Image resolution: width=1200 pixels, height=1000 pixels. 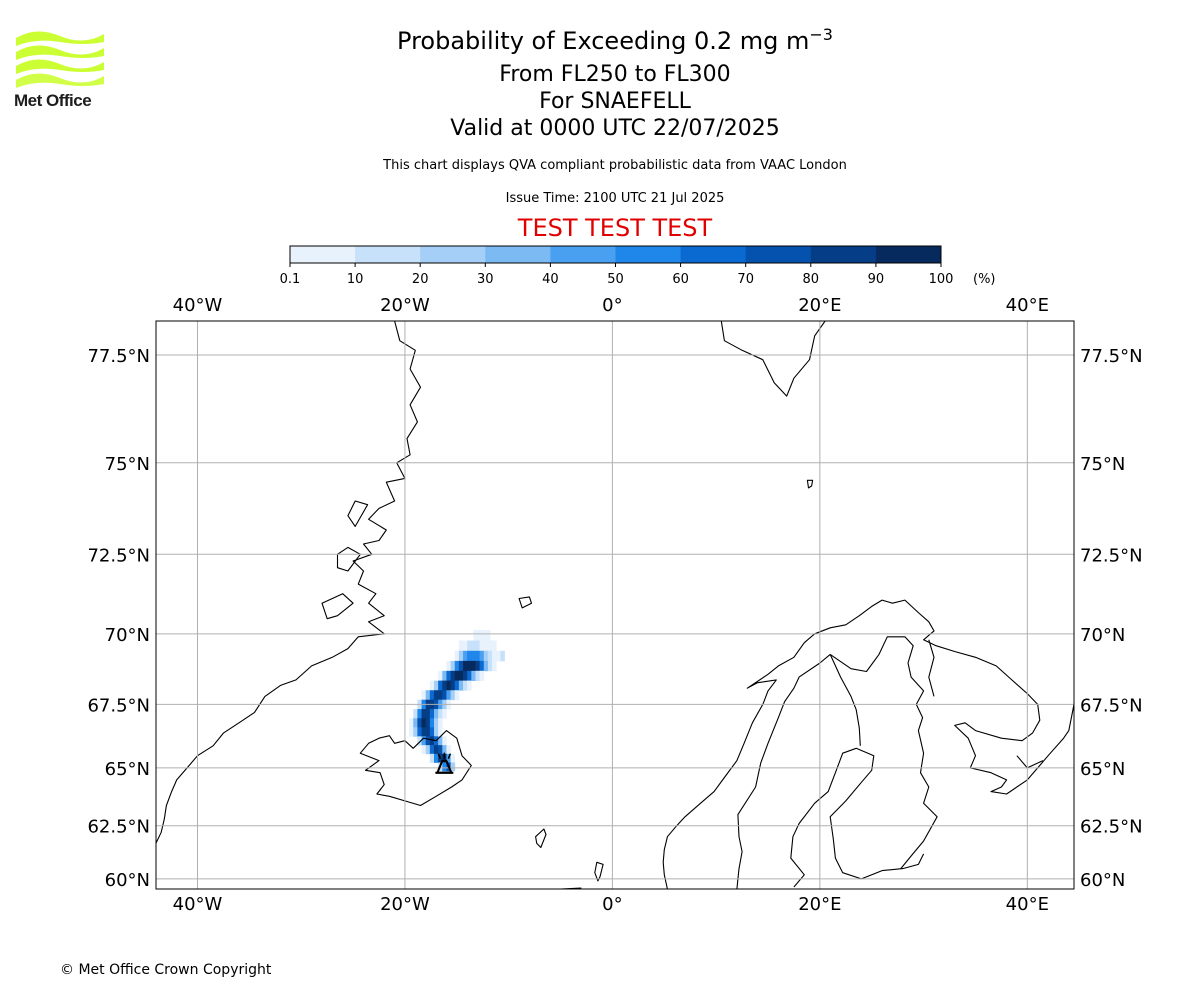 What do you see at coordinates (857, 817) in the screenshot?
I see `coastline-gulf-bothnia` at bounding box center [857, 817].